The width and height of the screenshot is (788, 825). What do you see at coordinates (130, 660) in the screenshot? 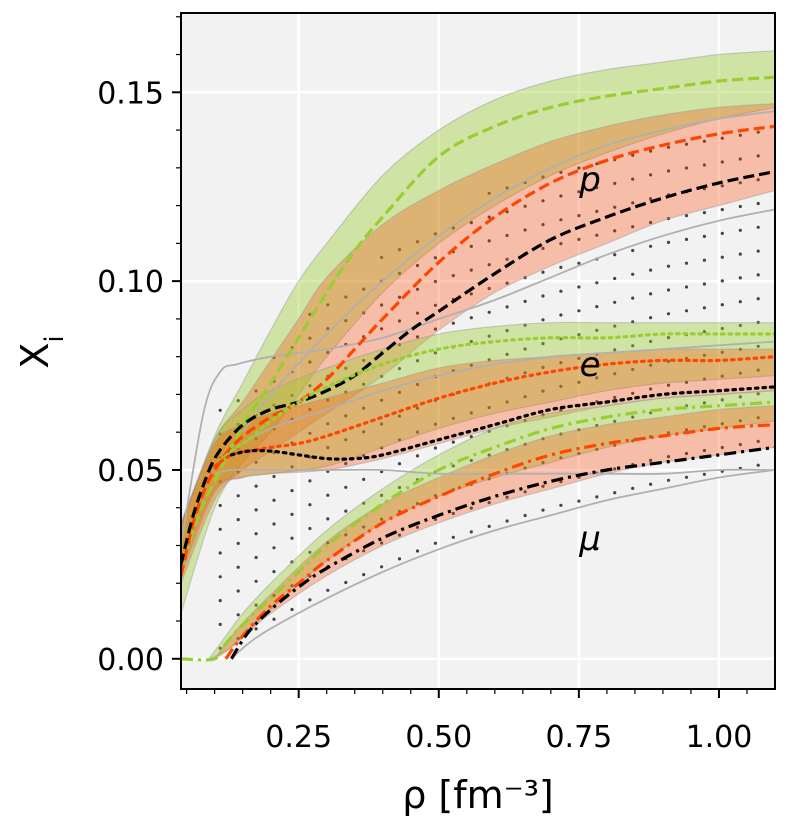
I see `y-tick-label-0: 0.00` at bounding box center [130, 660].